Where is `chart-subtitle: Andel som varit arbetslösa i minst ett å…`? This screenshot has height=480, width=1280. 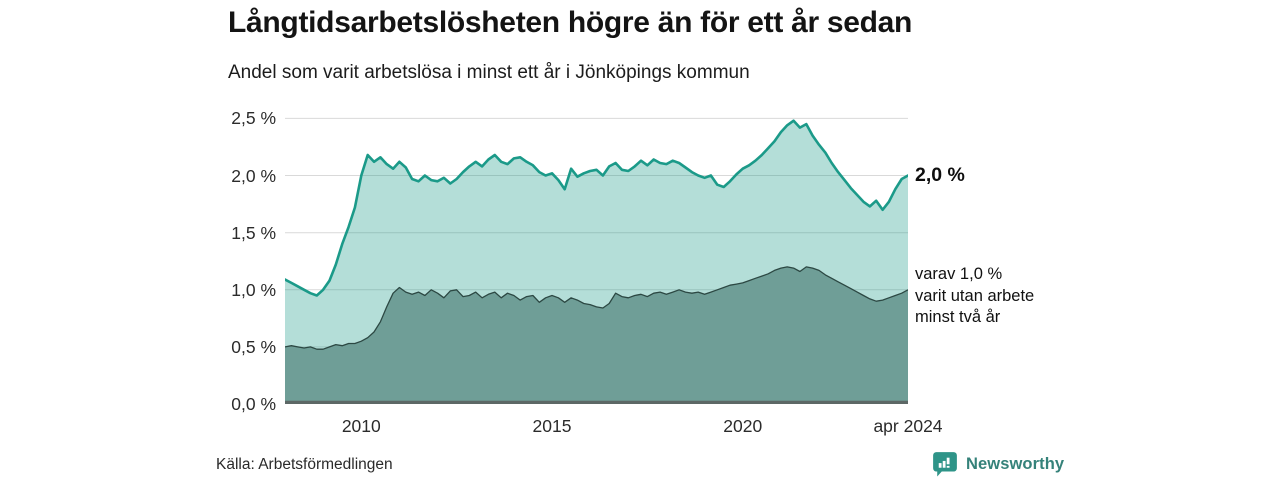 chart-subtitle: Andel som varit arbetslösa i minst ett å… is located at coordinates (489, 72).